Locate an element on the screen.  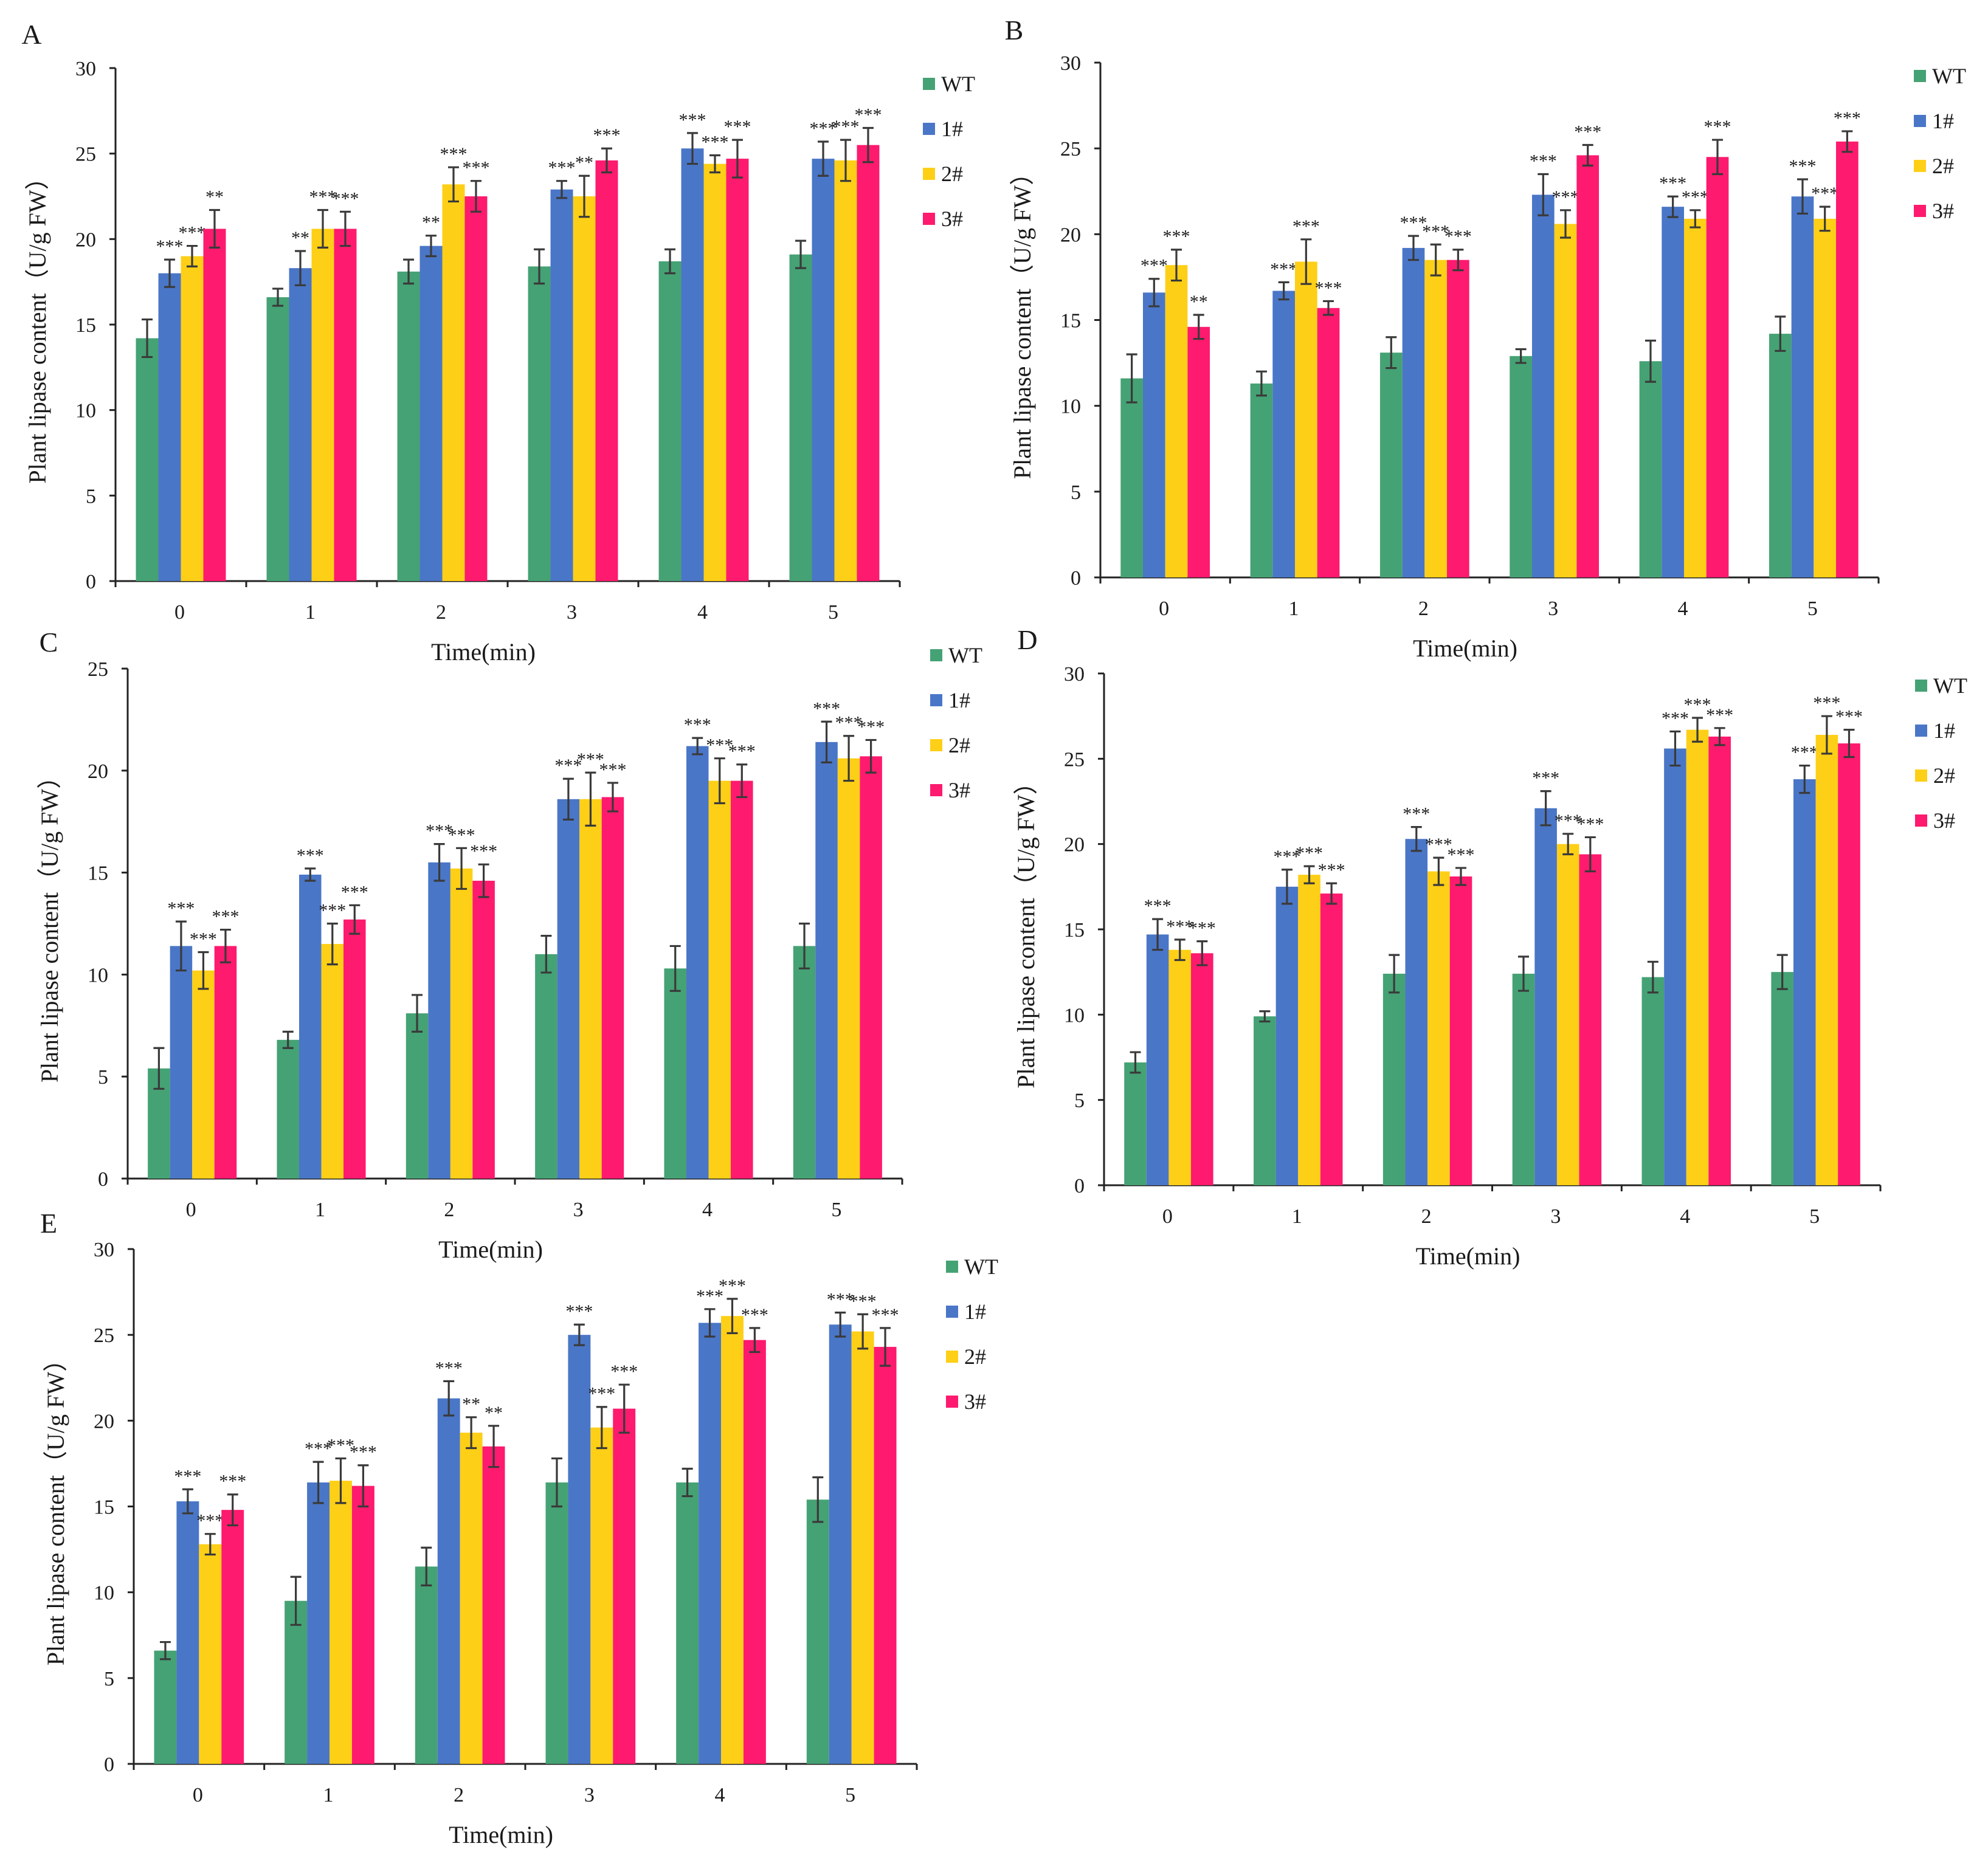
bar-3#-t5 is located at coordinates (885, 1555).